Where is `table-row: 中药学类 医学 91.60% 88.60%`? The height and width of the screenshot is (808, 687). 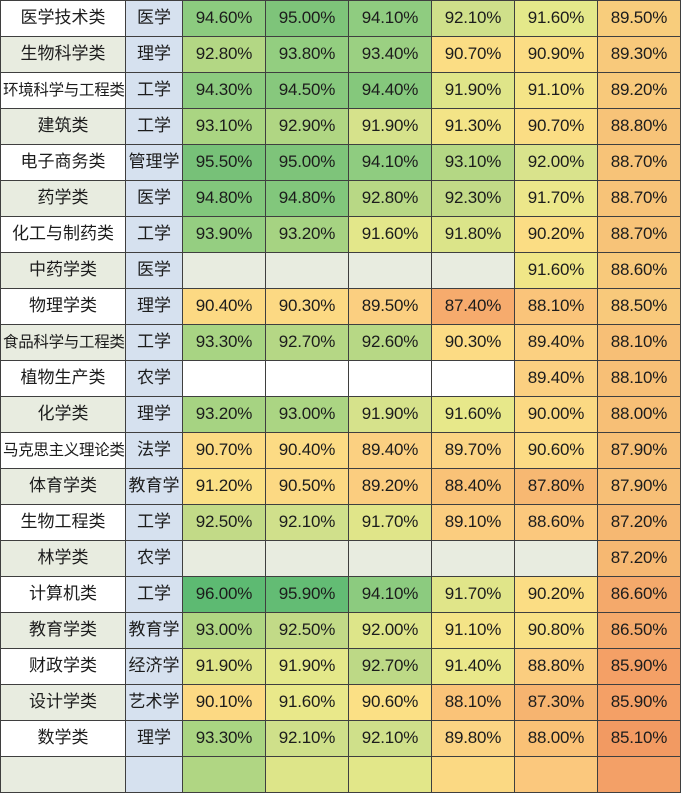 table-row: 中药学类 医学 91.60% 88.60% is located at coordinates (340, 270).